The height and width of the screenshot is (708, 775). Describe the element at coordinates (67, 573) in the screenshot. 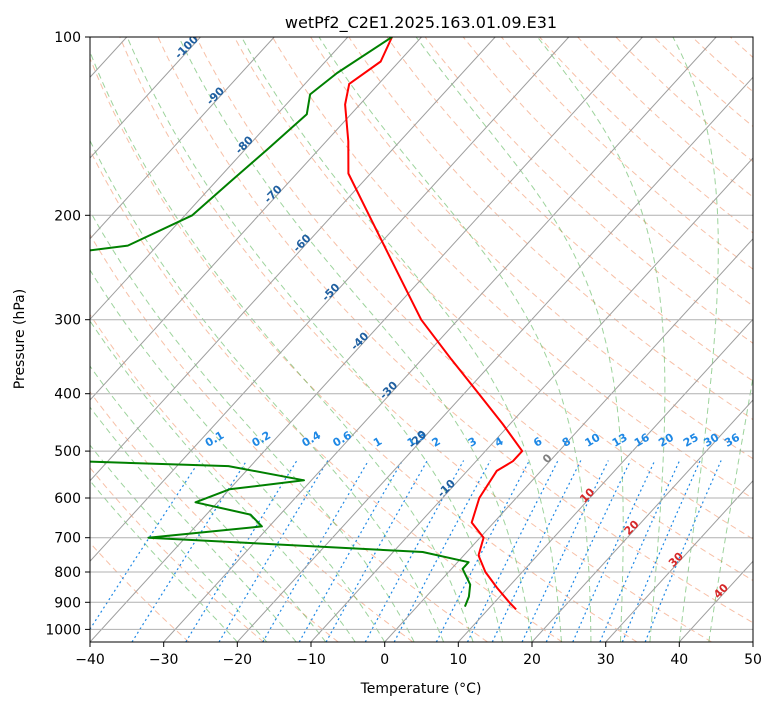

I see `y-tick-label: 800` at that location.